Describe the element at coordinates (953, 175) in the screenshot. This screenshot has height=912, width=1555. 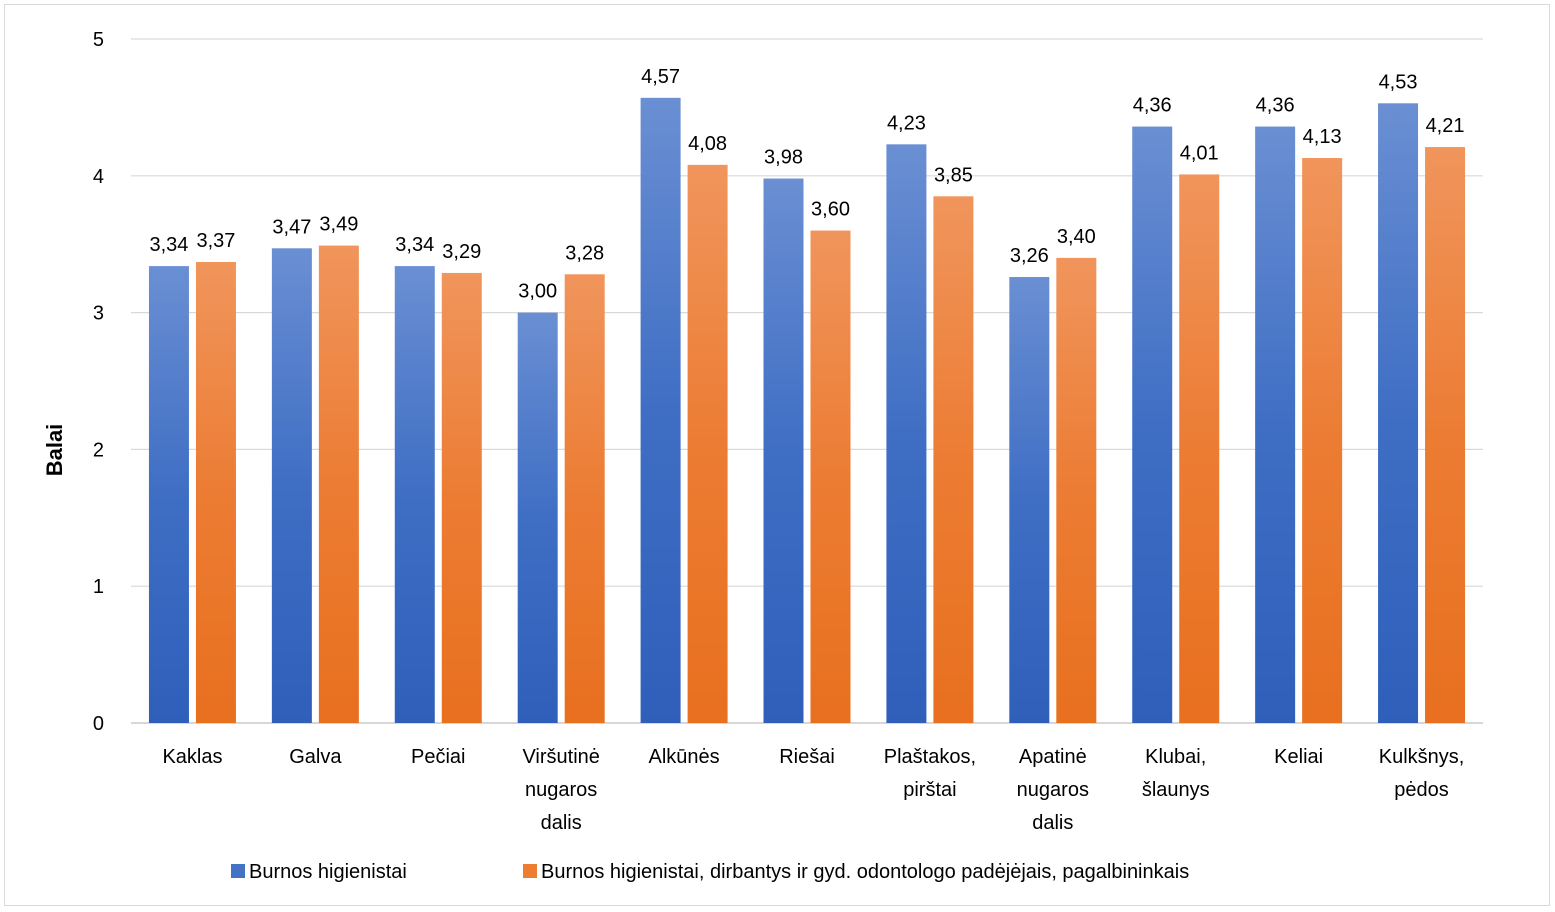
I see `data-label: 3,85` at that location.